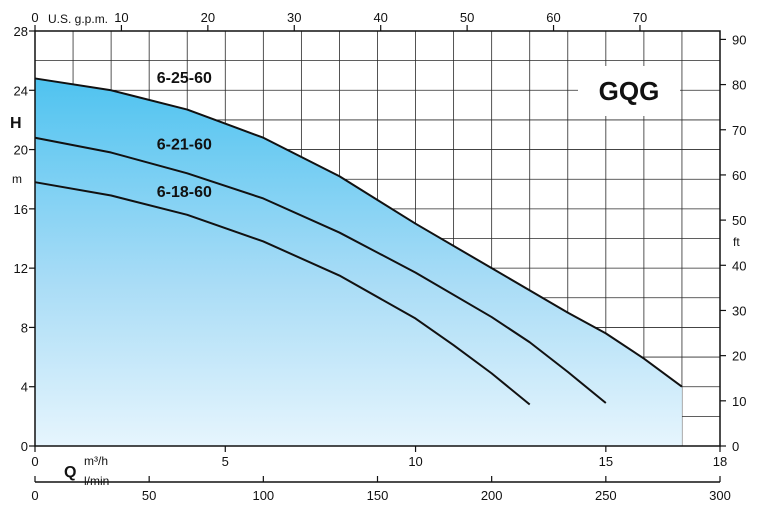 This screenshot has height=513, width=763. I want to click on y-axis-unit: m, so click(17, 179).